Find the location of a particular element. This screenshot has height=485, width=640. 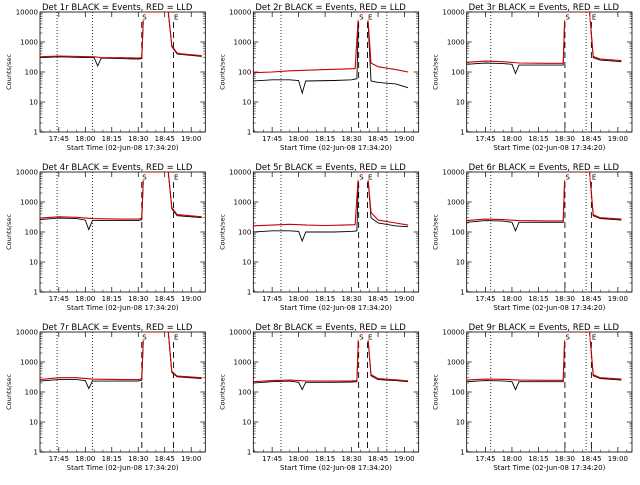

chart-title: Det 4r BLACK = Events, RED = LLD is located at coordinates (117, 168).